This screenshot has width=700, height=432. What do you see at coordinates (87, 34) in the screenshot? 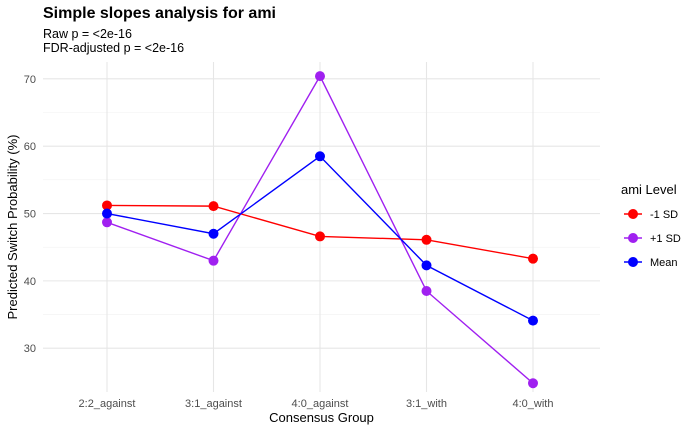
I see `chart-subtitle-raw-p: Raw p = <2e-16` at bounding box center [87, 34].